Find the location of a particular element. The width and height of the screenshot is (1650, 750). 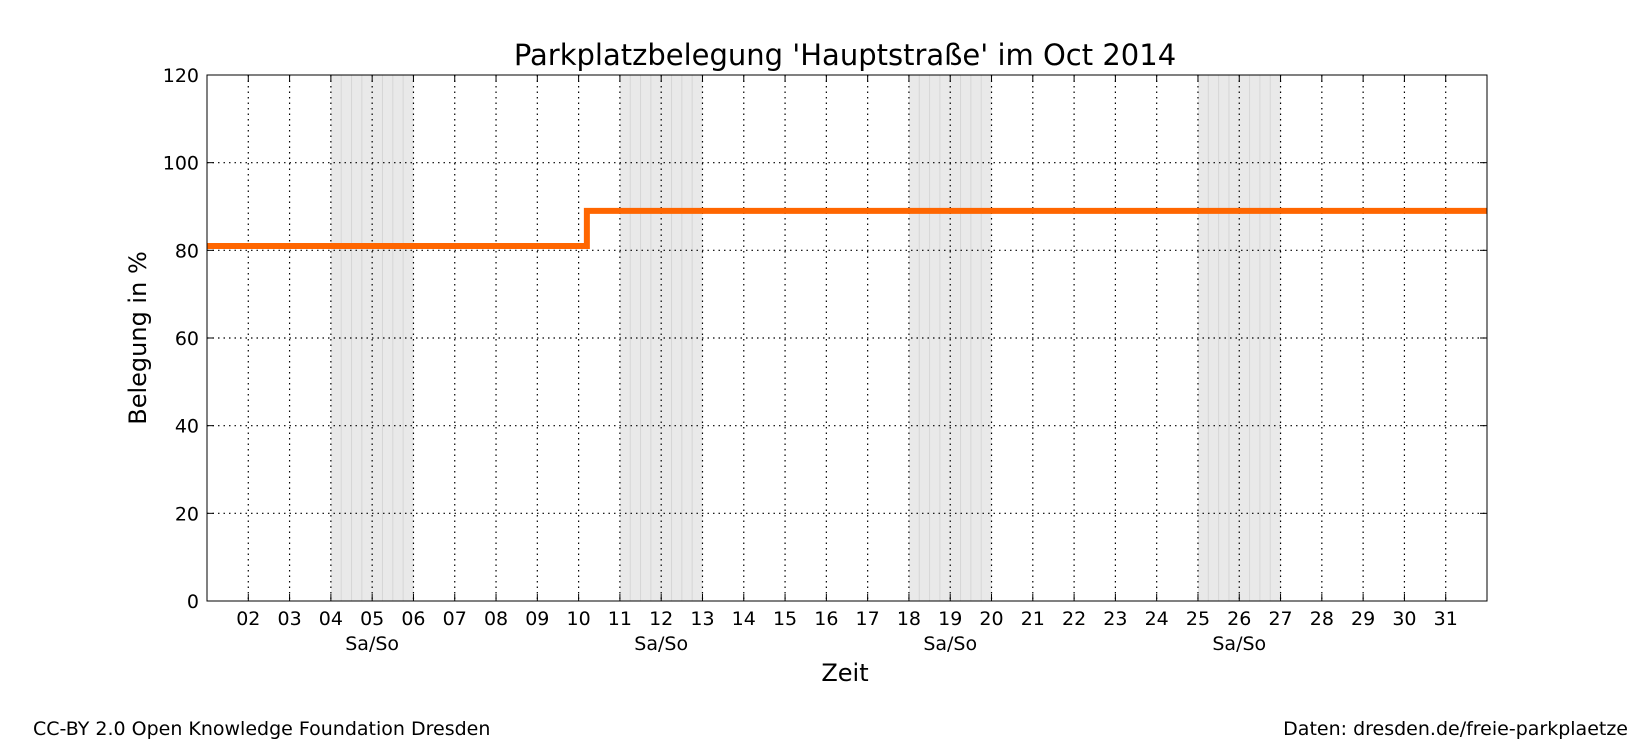

y-tick-label: 0 is located at coordinates (193, 602).